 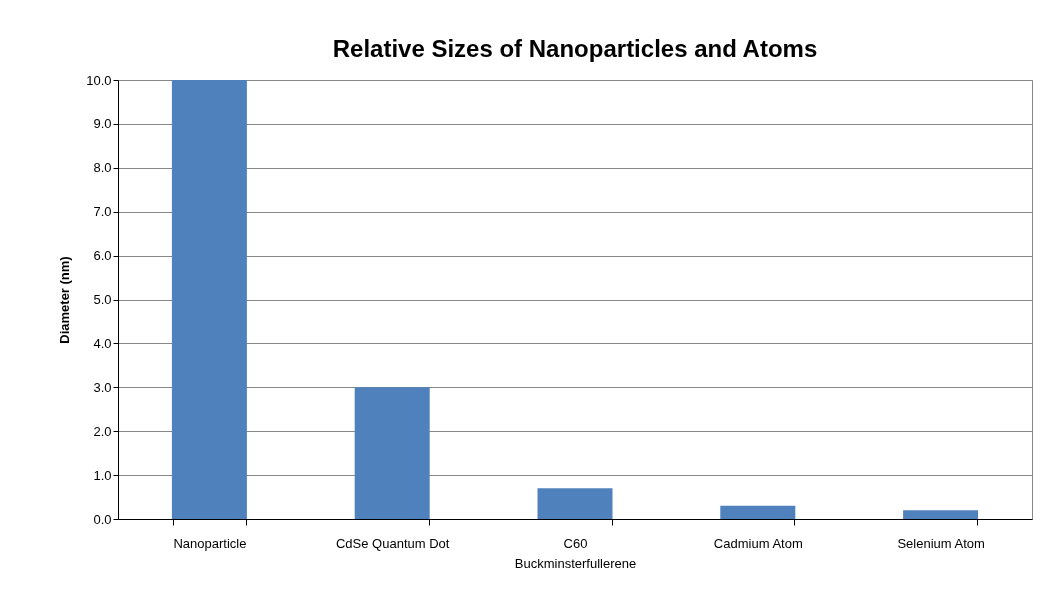 What do you see at coordinates (941, 543) in the screenshot?
I see `x-tick-label: Selenium Atom` at bounding box center [941, 543].